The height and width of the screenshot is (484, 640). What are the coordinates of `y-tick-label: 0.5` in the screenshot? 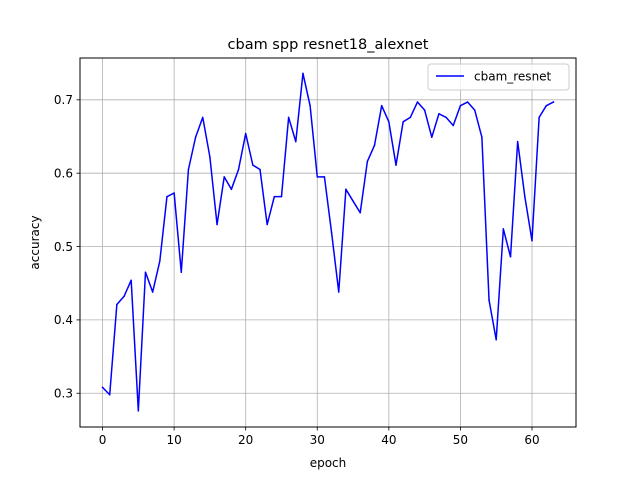 It's located at (63, 247).